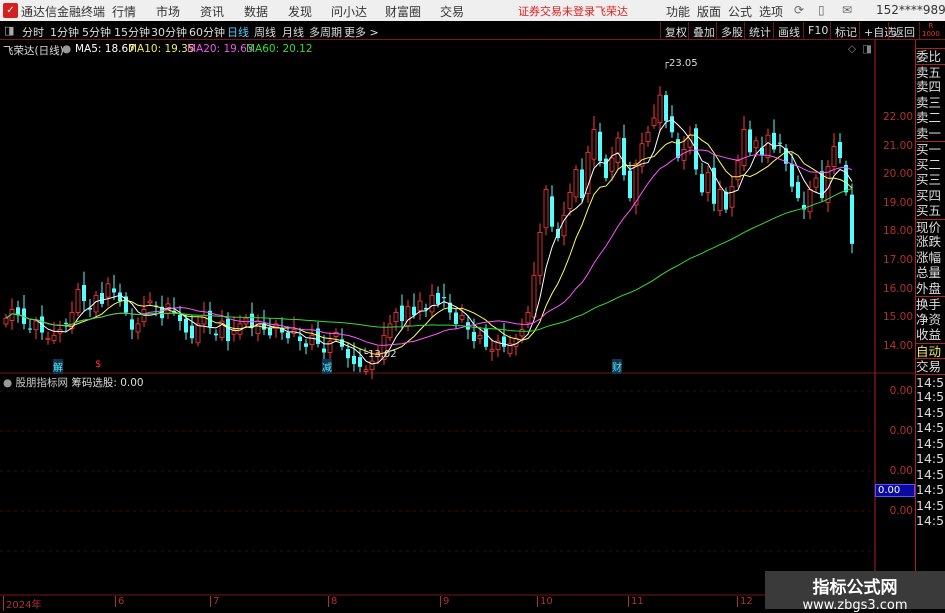 Image resolution: width=945 pixels, height=613 pixels. Describe the element at coordinates (897, 345) in the screenshot. I see `y-tick: 14.00` at that location.